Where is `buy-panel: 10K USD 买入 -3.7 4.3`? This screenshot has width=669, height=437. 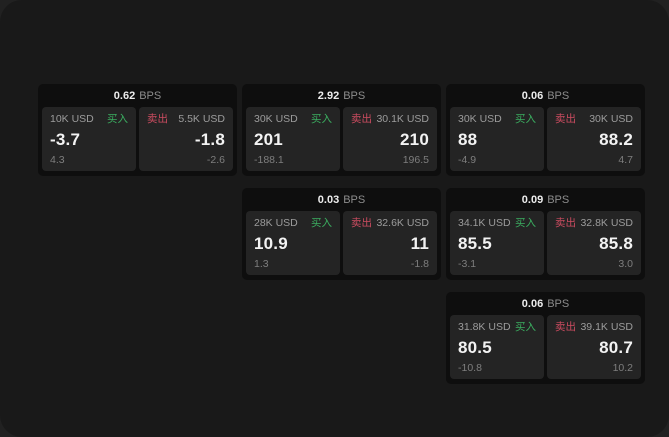 buy-panel: 10K USD 买入 -3.7 4.3 is located at coordinates (89, 139).